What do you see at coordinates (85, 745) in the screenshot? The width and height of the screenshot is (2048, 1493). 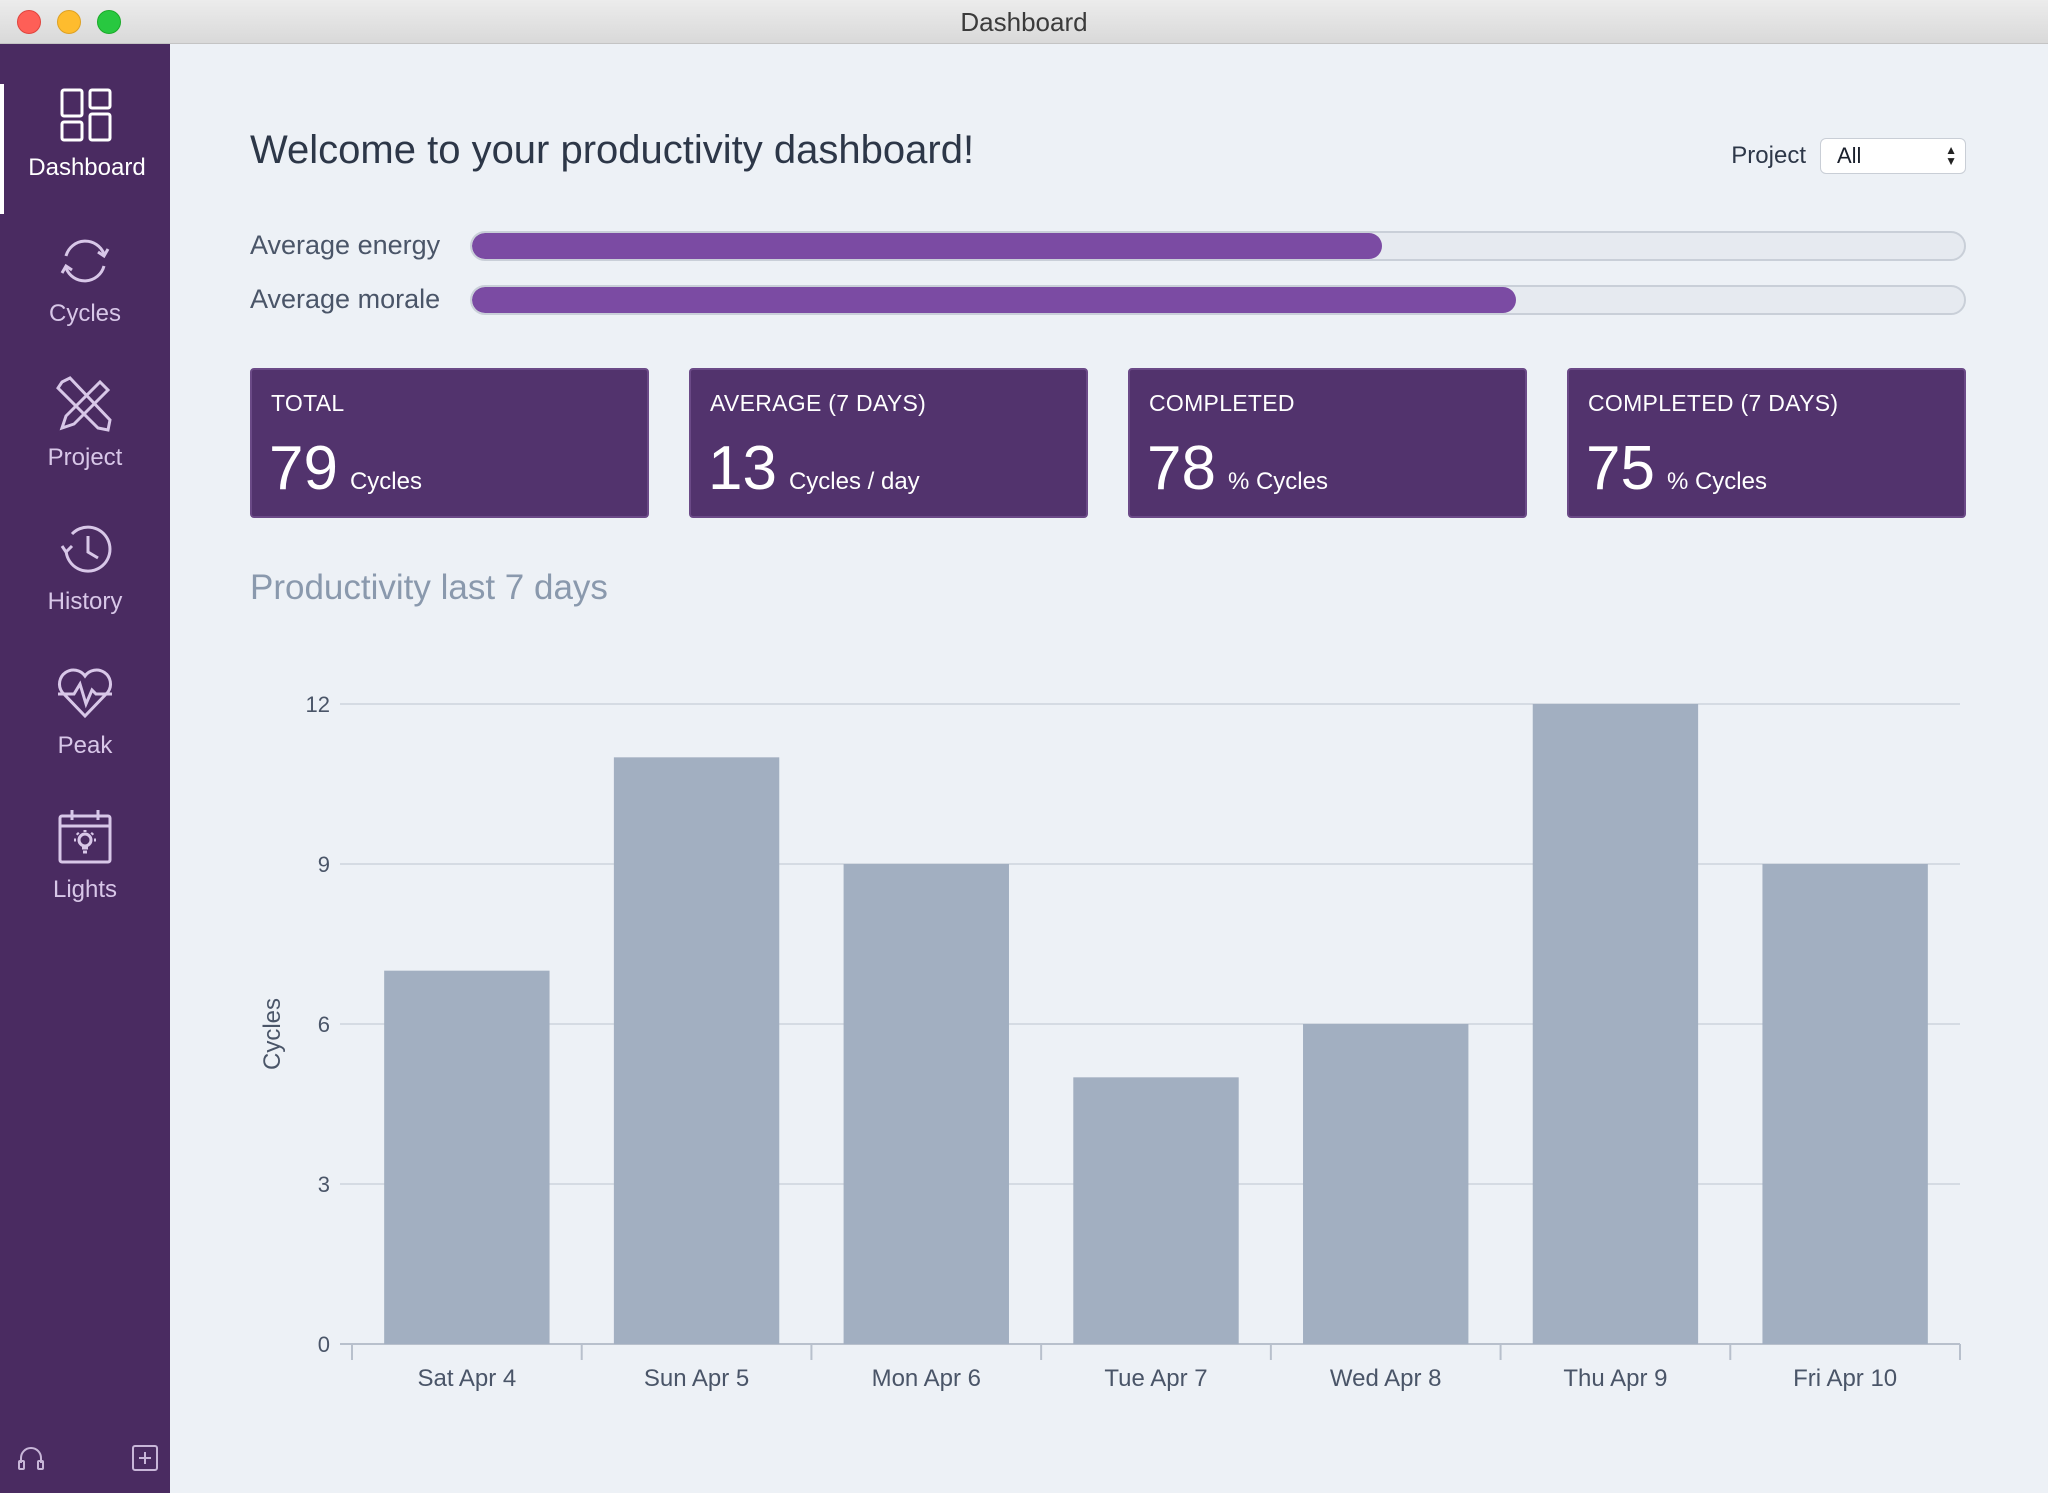 I see `sidebar-item-label: Peak` at bounding box center [85, 745].